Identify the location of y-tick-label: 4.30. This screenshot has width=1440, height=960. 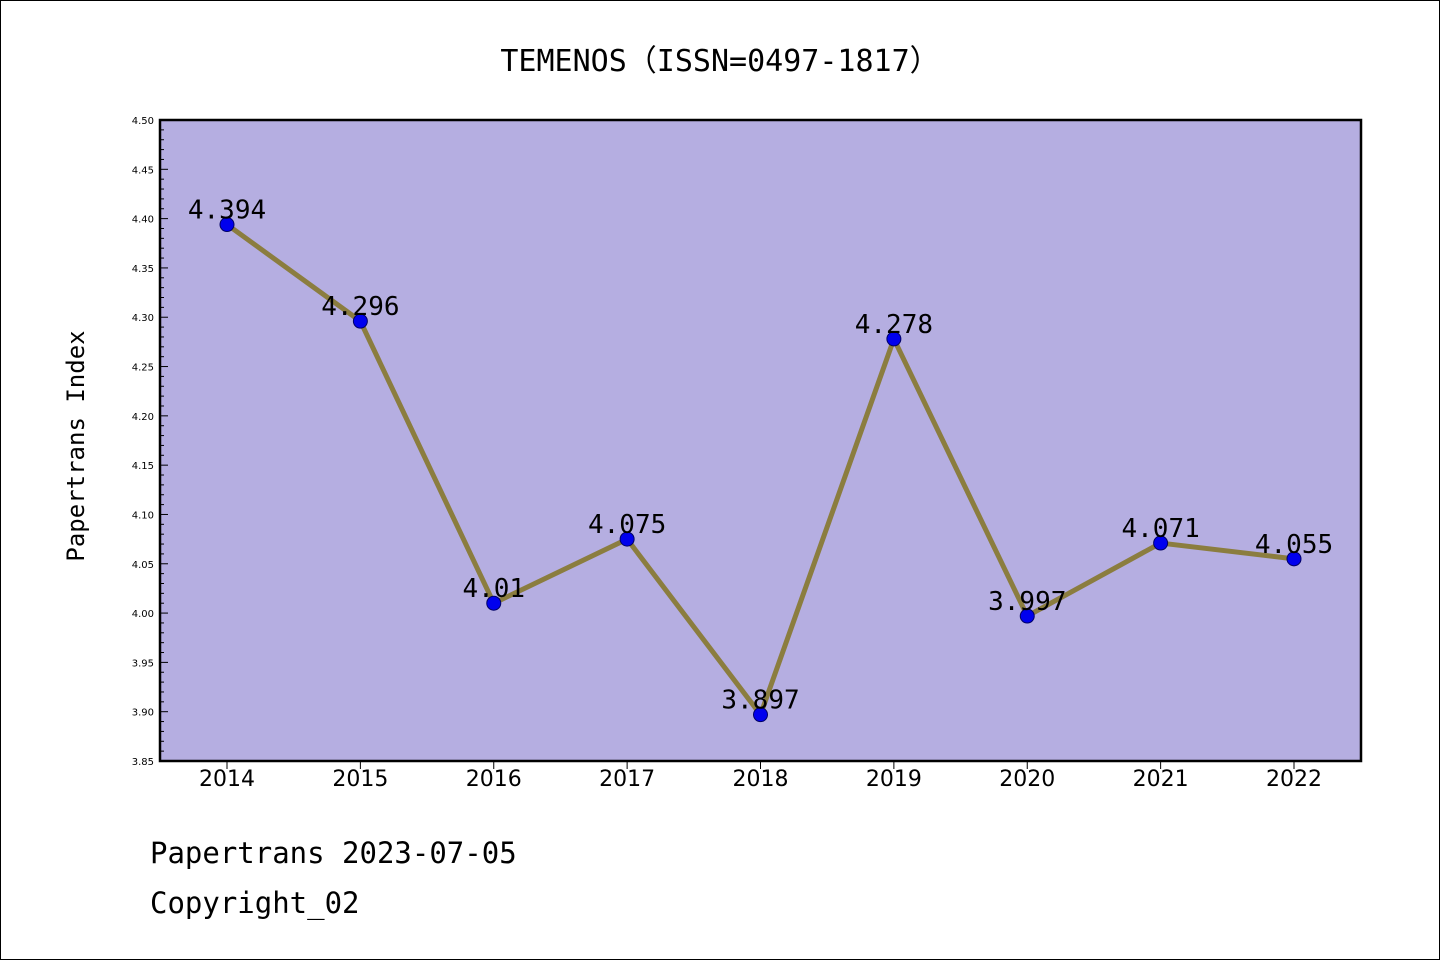
(143, 318).